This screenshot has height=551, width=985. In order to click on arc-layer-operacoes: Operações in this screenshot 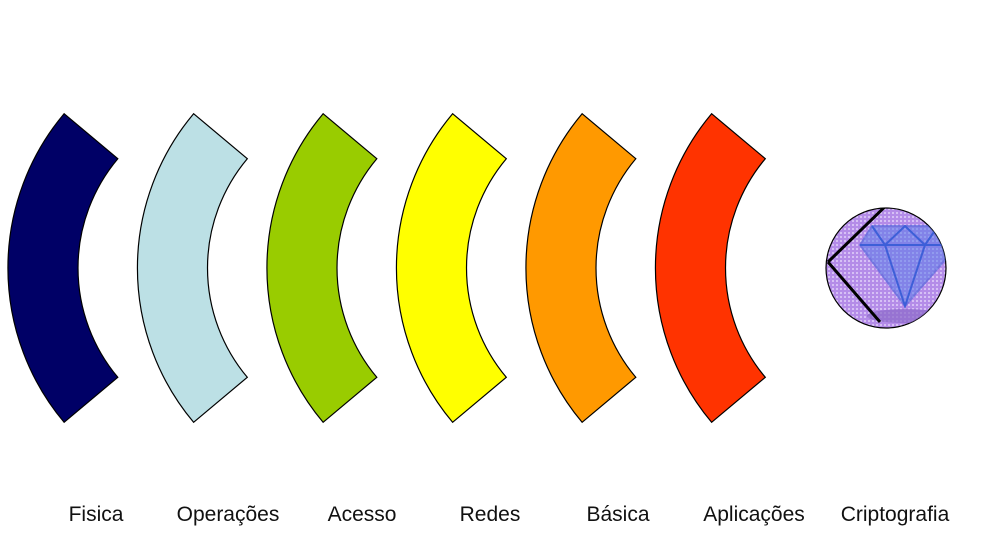, I will do `click(208, 319)`.